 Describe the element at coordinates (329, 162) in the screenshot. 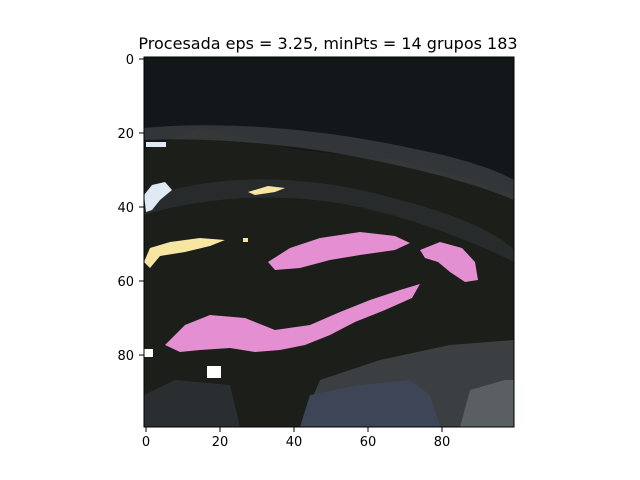

I see `road-curve-top` at that location.